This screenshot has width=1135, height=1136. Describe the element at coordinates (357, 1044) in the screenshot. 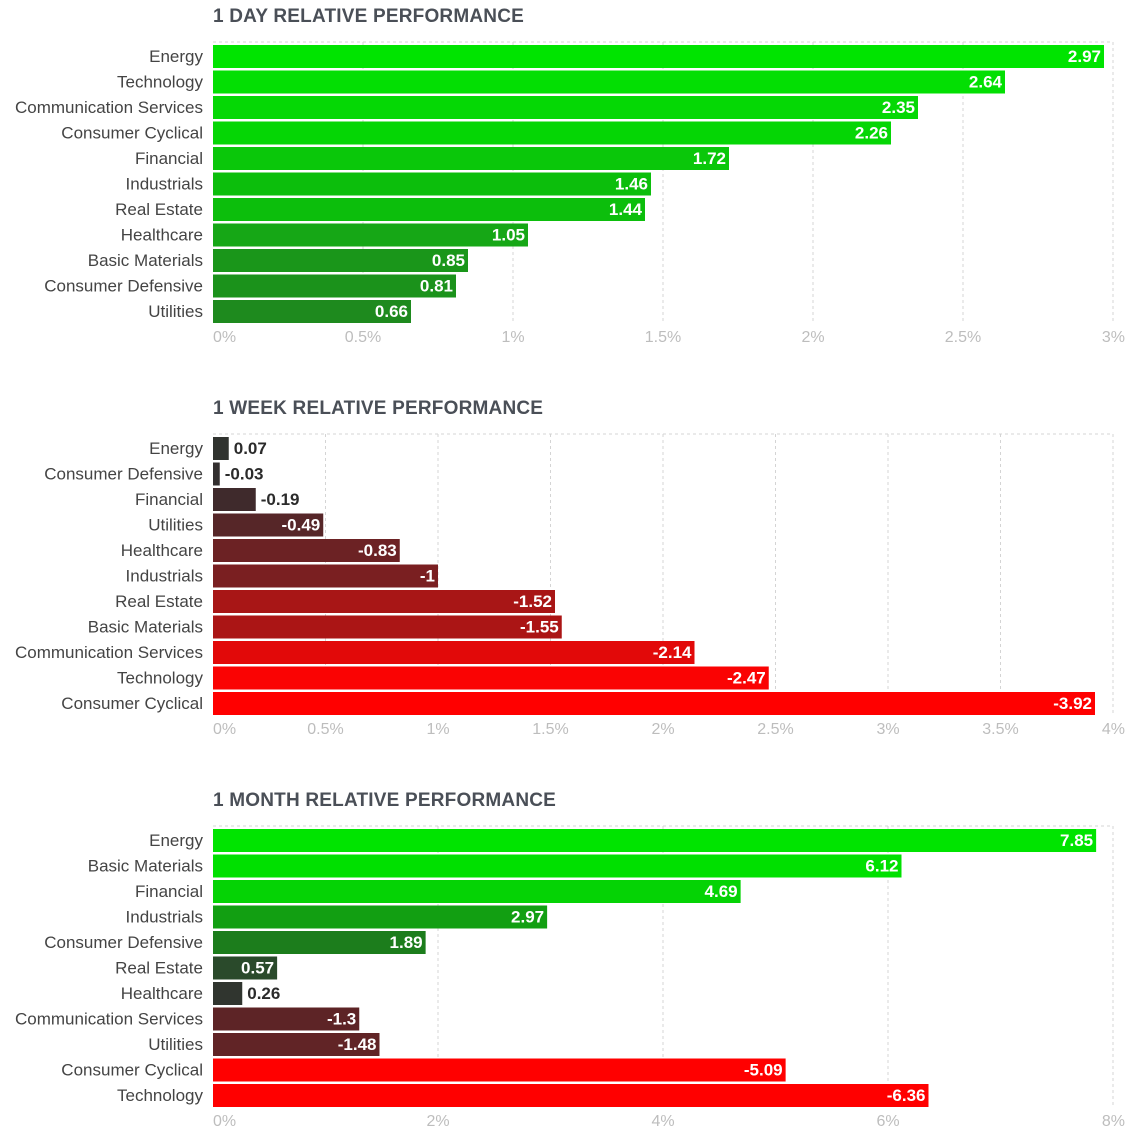

I see `value-label-utilities: -1.48` at that location.